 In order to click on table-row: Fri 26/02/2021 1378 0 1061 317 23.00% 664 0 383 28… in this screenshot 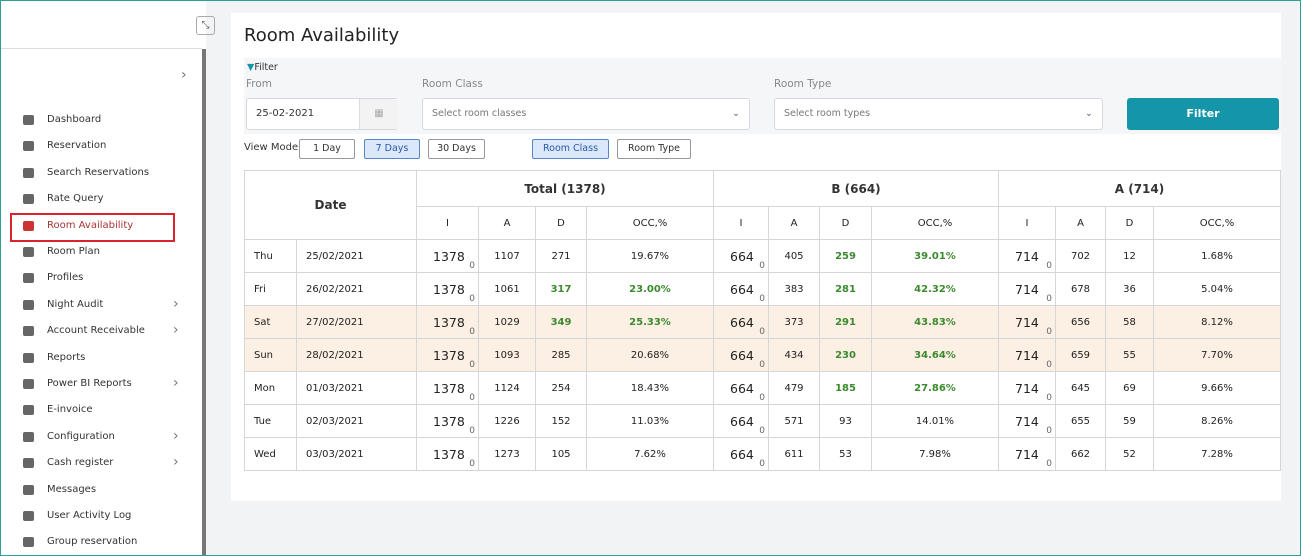, I will do `click(762, 289)`.